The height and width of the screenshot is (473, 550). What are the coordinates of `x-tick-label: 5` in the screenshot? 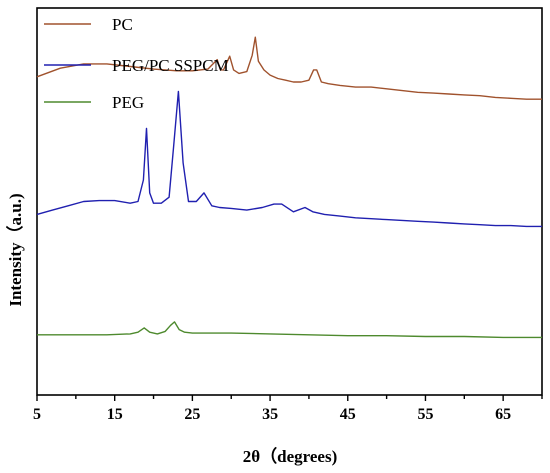 It's located at (37, 414).